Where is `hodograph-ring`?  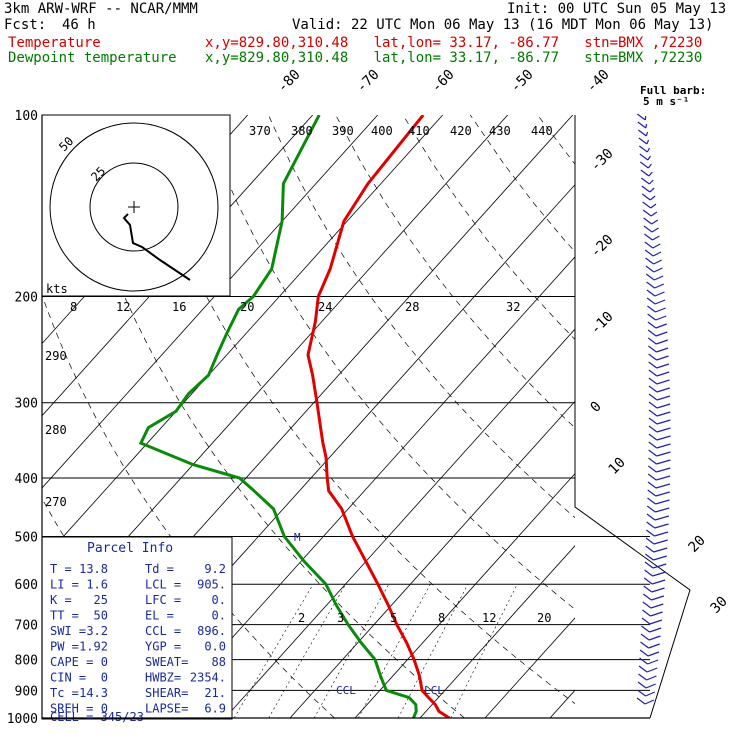 hodograph-ring is located at coordinates (134, 207).